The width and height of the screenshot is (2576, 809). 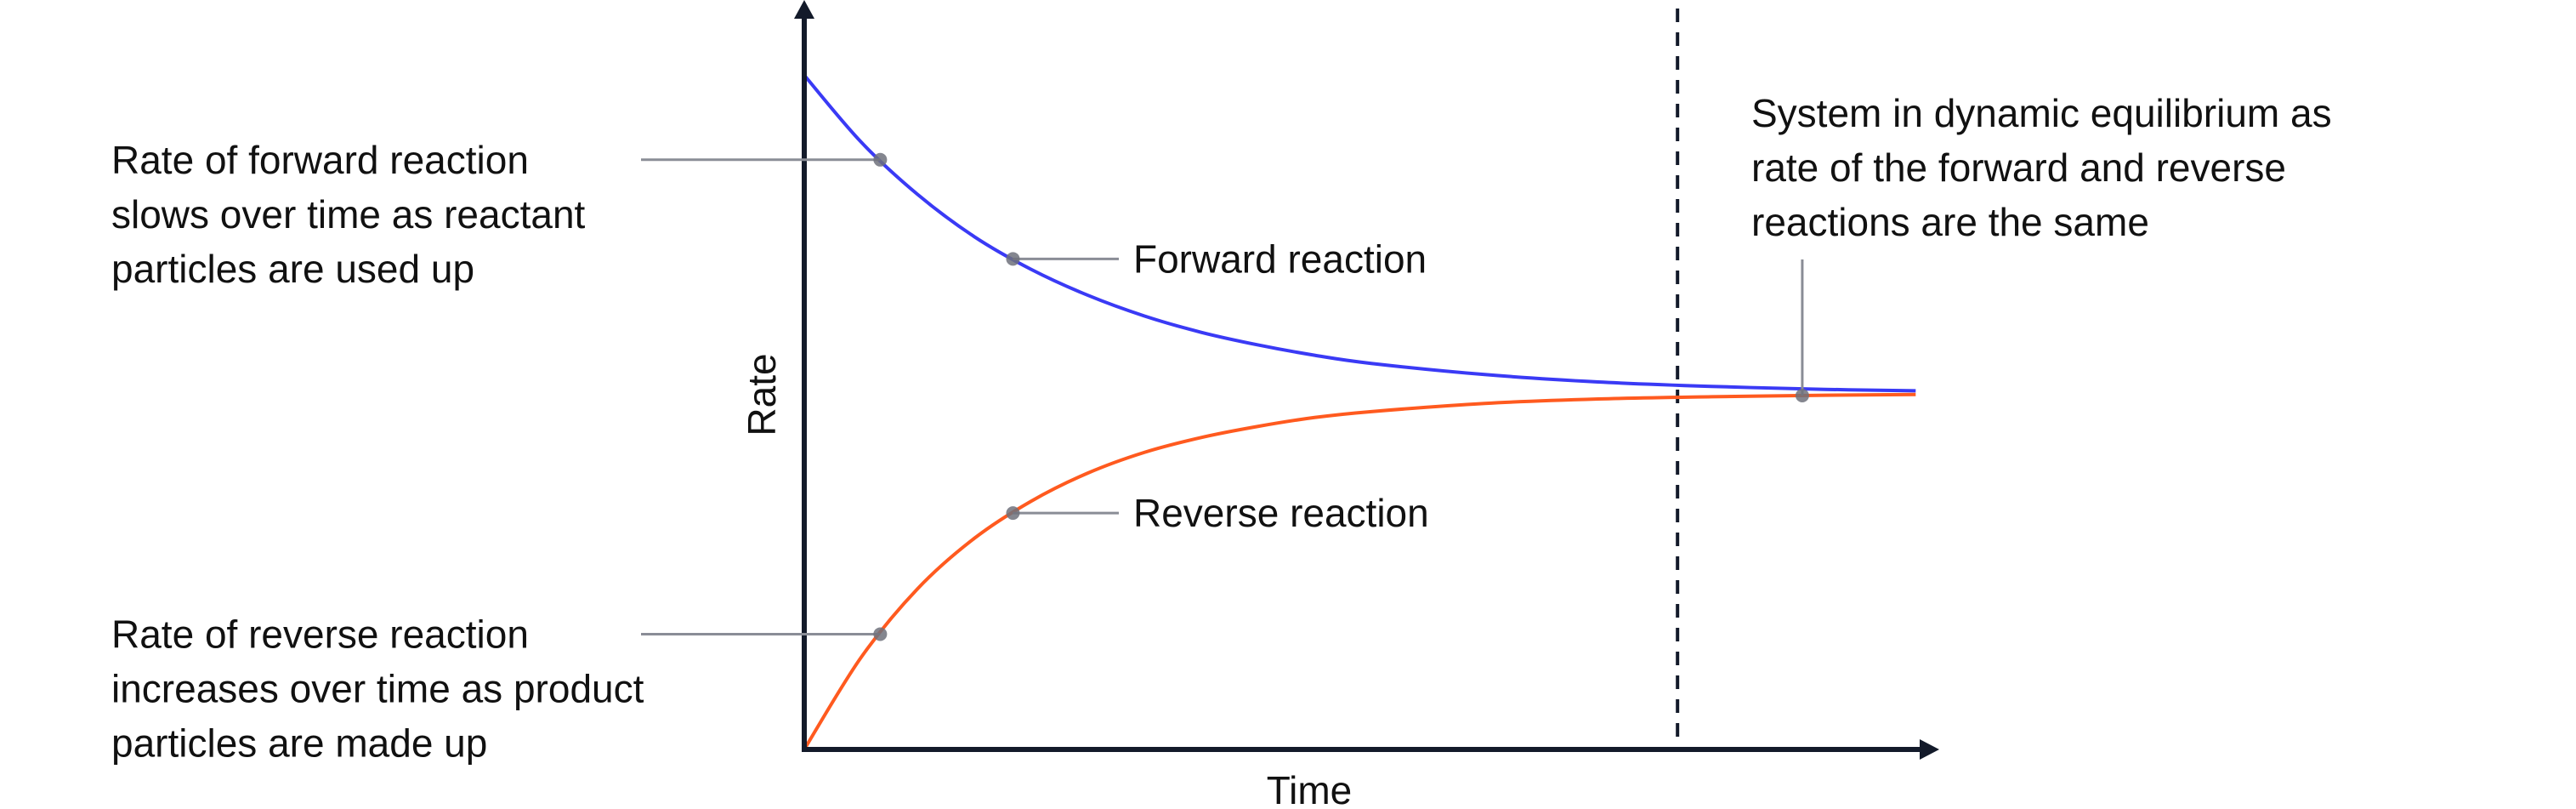 I want to click on series-label: Forward reaction, so click(x=1280, y=258).